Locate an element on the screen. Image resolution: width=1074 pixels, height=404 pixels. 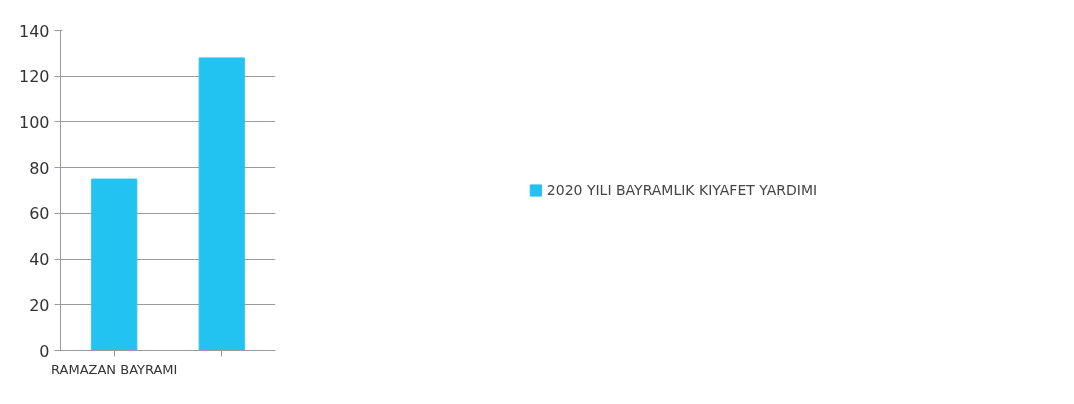
y-tick-label: 60 is located at coordinates (39, 214).